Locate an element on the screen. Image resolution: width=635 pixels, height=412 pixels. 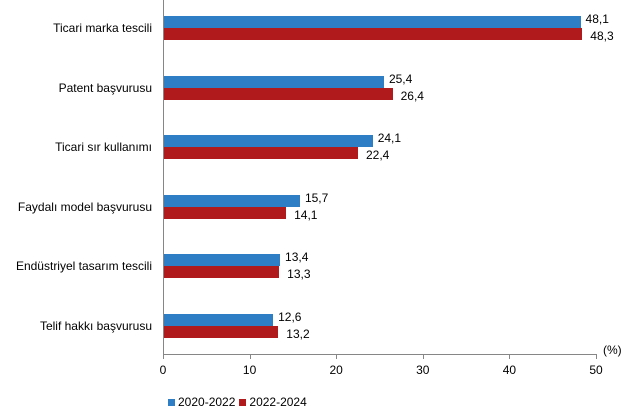
legend-swatch-blue is located at coordinates (171, 402).